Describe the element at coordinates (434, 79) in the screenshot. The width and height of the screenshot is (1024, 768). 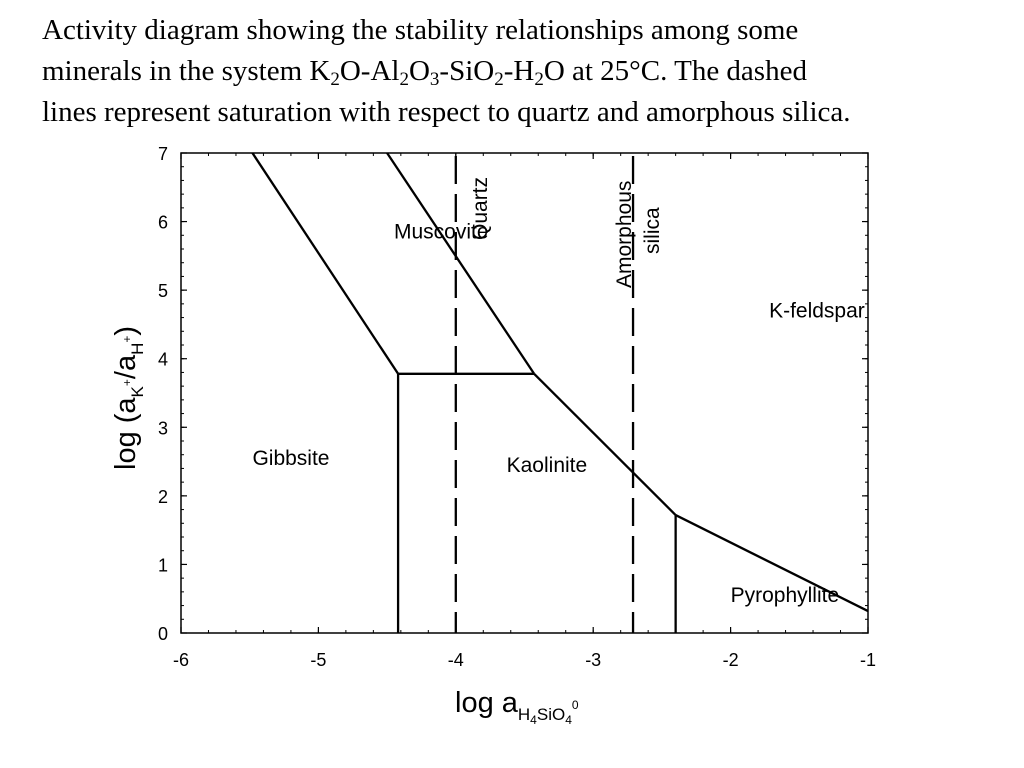
I see `subscript: 3` at that location.